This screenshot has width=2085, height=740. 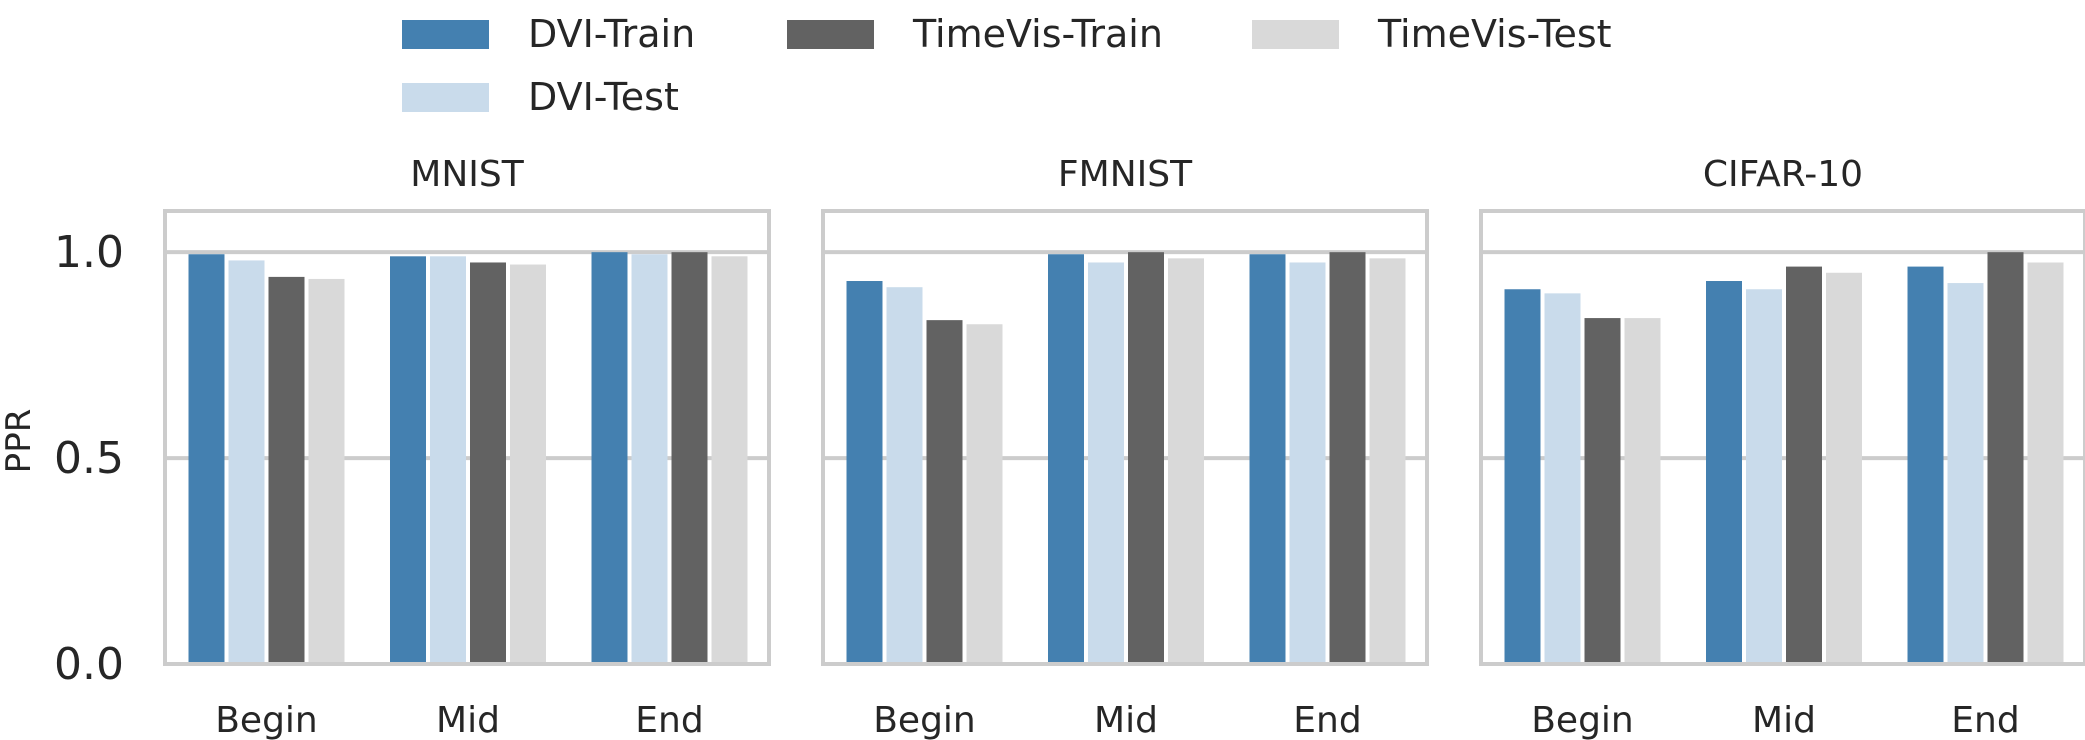 I want to click on legend-label-dvi-train: DVI-Train, so click(x=611, y=34).